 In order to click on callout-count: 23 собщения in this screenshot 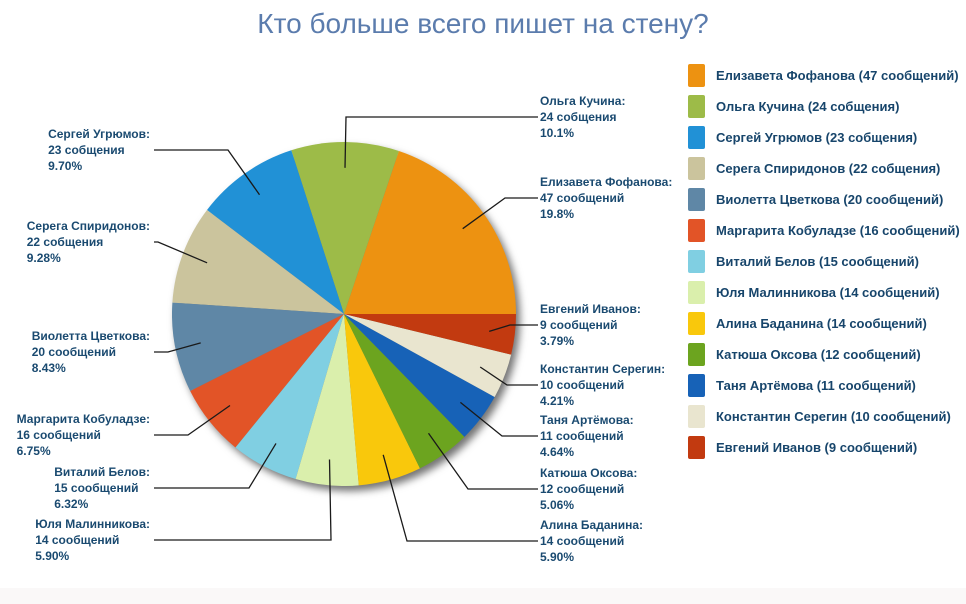, I will do `click(86, 150)`.